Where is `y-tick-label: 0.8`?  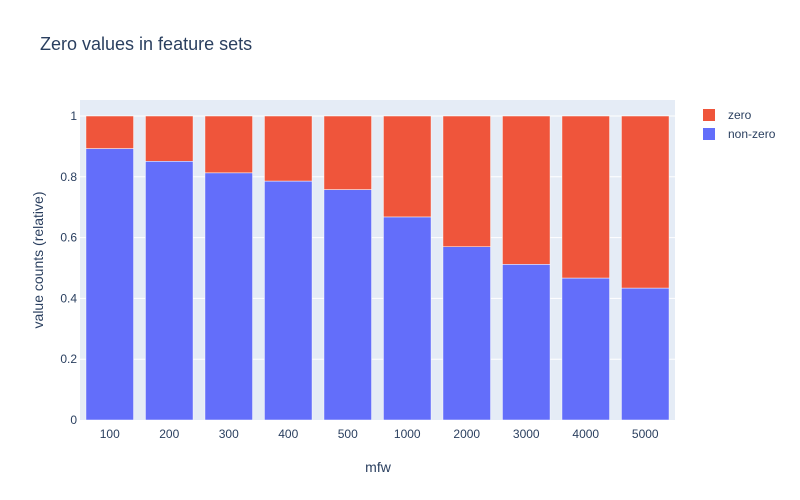
y-tick-label: 0.8 is located at coordinates (68, 177).